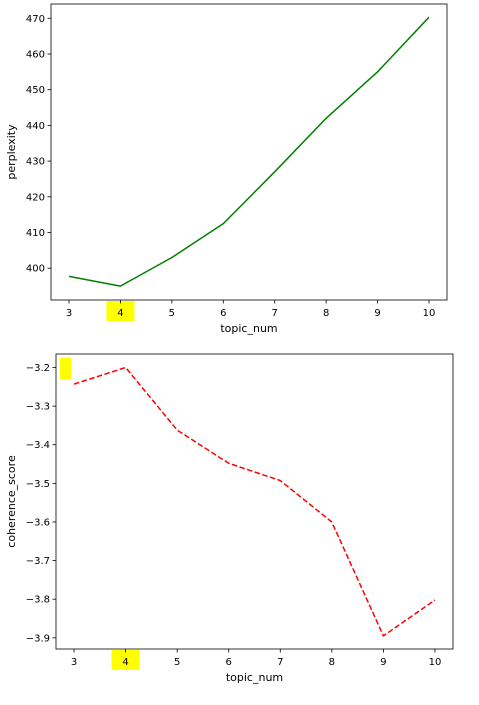 This screenshot has height=705, width=479. Describe the element at coordinates (38, 484) in the screenshot. I see `y-tick-label: −3.5` at that location.